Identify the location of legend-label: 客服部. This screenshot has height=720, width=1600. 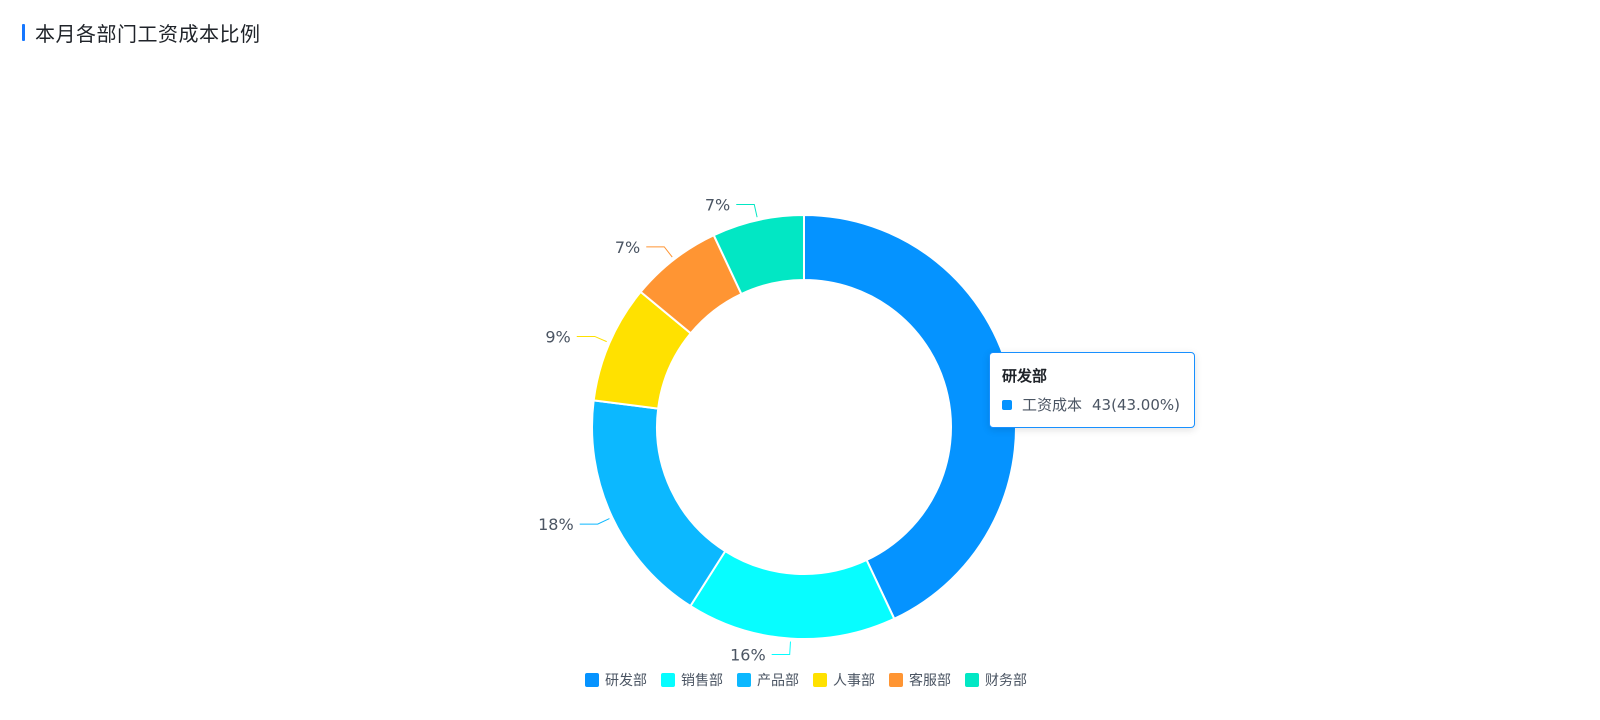
(930, 680).